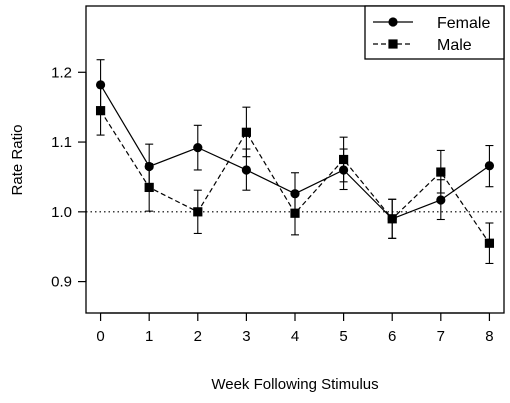 The height and width of the screenshot is (403, 510). I want to click on y-tick-label: 0.9, so click(61, 282).